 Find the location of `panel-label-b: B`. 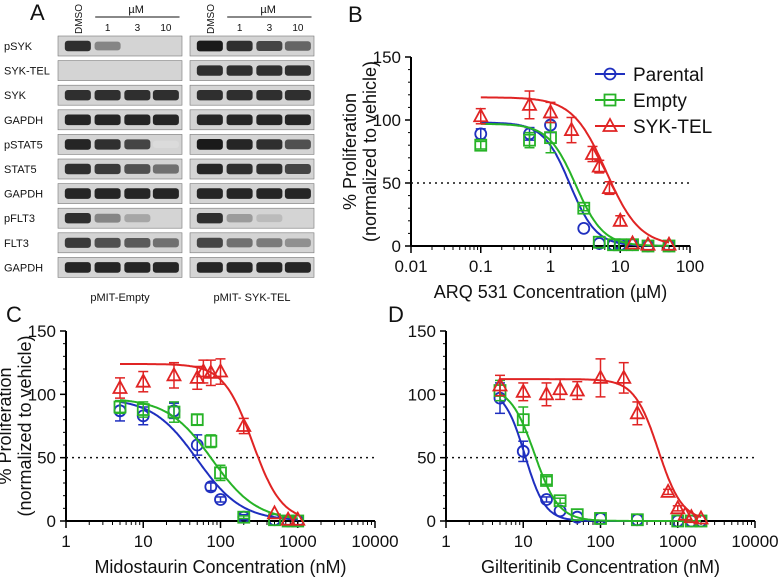

panel-label-b: B is located at coordinates (355, 14).